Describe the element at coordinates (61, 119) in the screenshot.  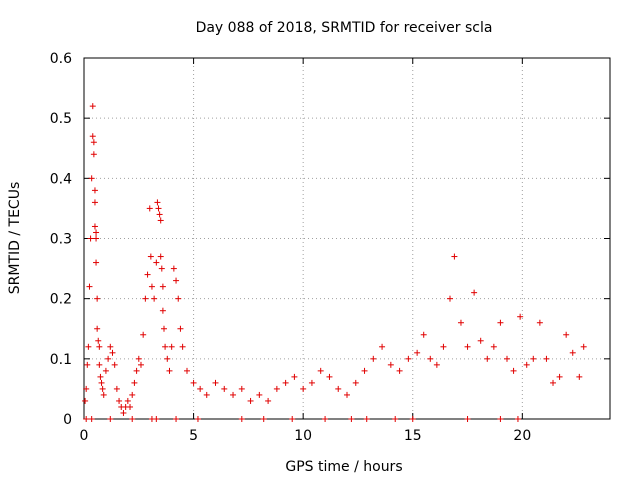
I see `y-tick-label: 0.5` at that location.